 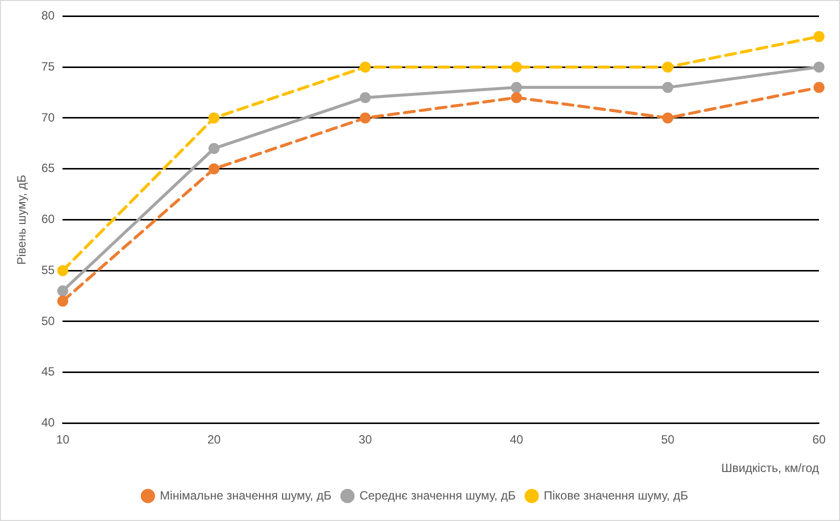 I want to click on x-tick-label: 50, so click(x=668, y=439).